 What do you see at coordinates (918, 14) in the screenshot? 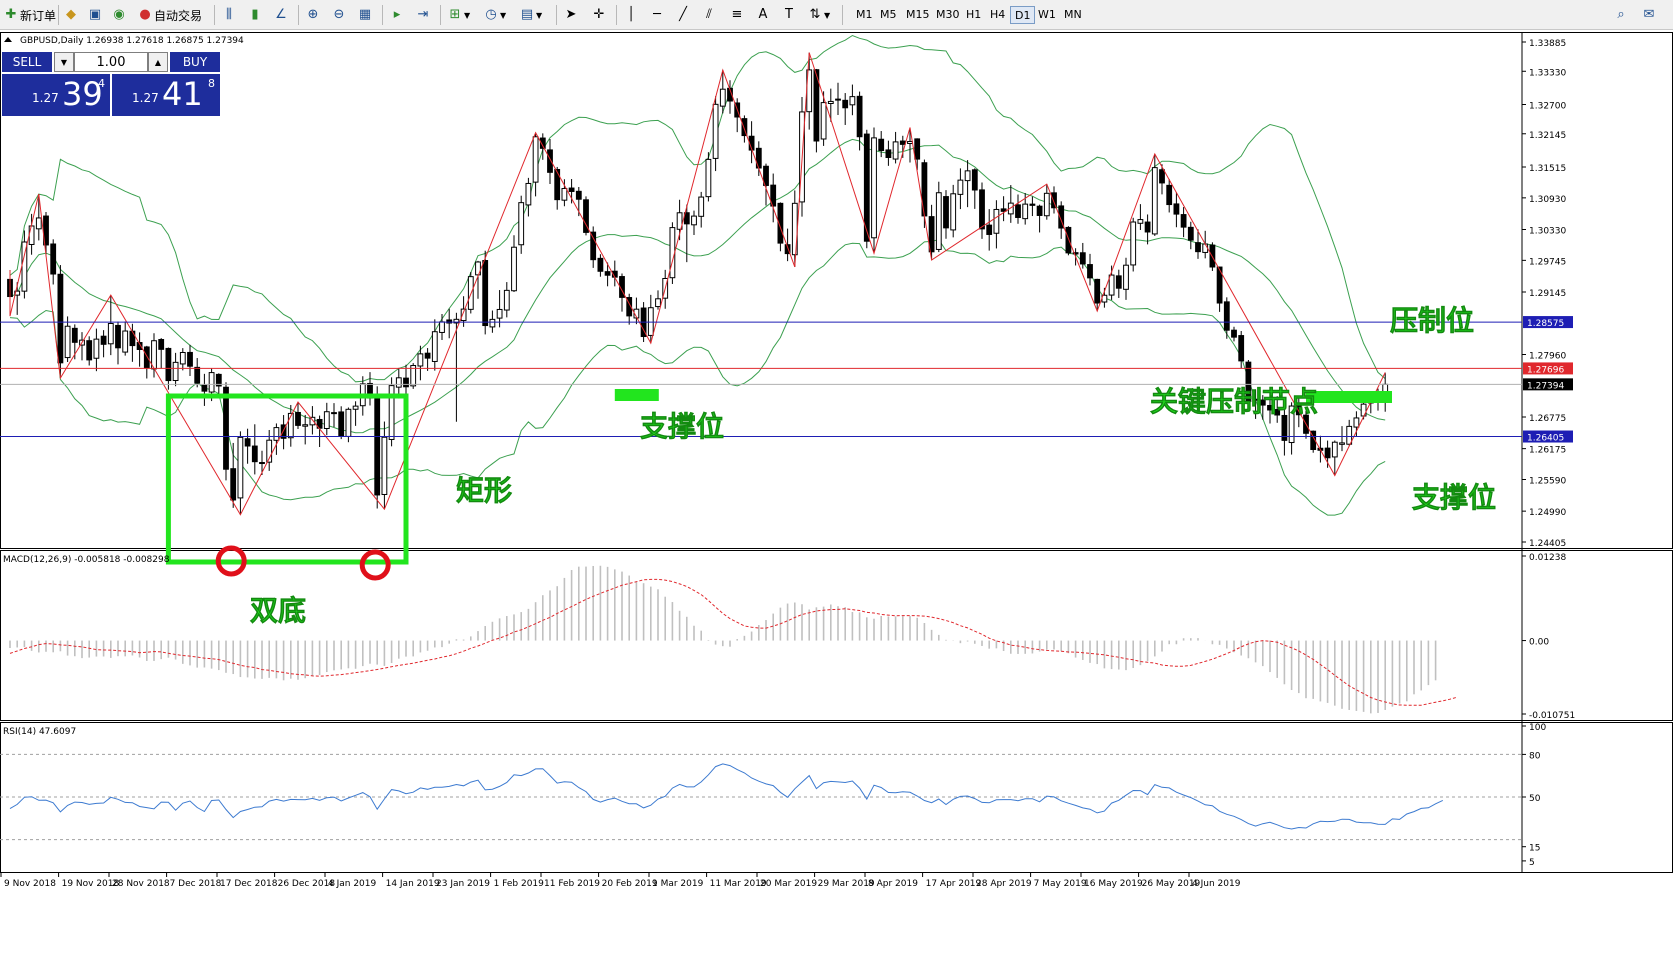
I see `timeframe-m15-button: M15` at bounding box center [918, 14].